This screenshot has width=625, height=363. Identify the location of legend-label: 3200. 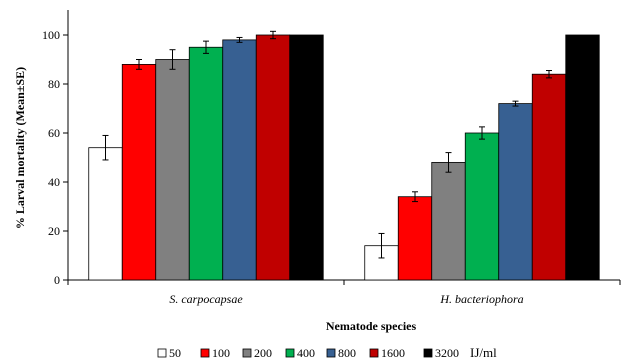
(447, 353).